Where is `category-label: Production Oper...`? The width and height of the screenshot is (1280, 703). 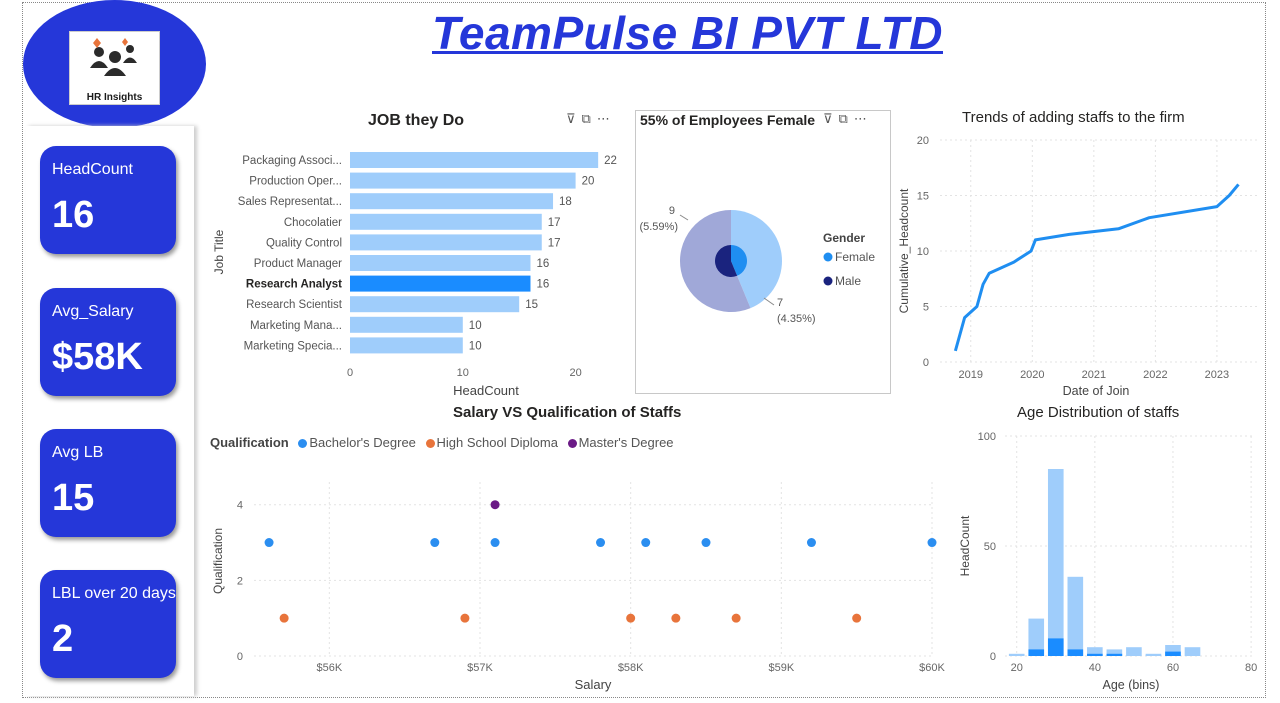
category-label: Production Oper... is located at coordinates (295, 182).